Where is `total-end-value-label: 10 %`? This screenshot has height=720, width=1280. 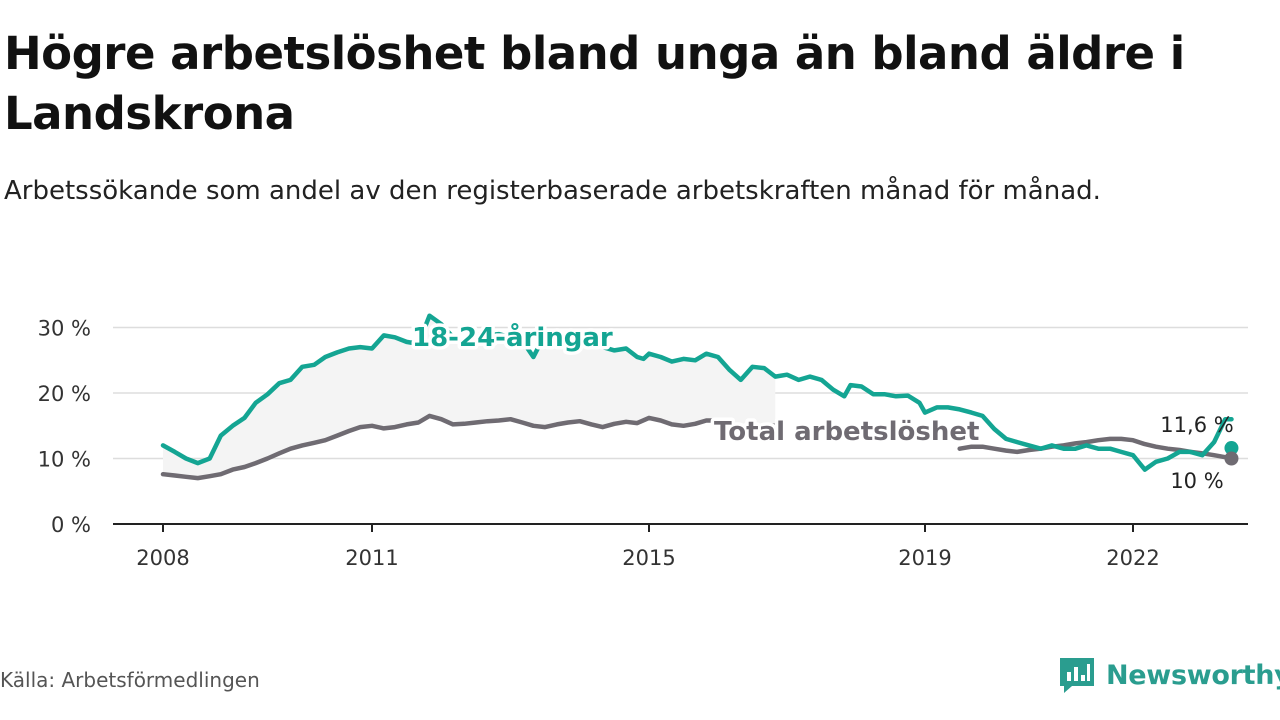
total-end-value-label: 10 % is located at coordinates (1196, 481).